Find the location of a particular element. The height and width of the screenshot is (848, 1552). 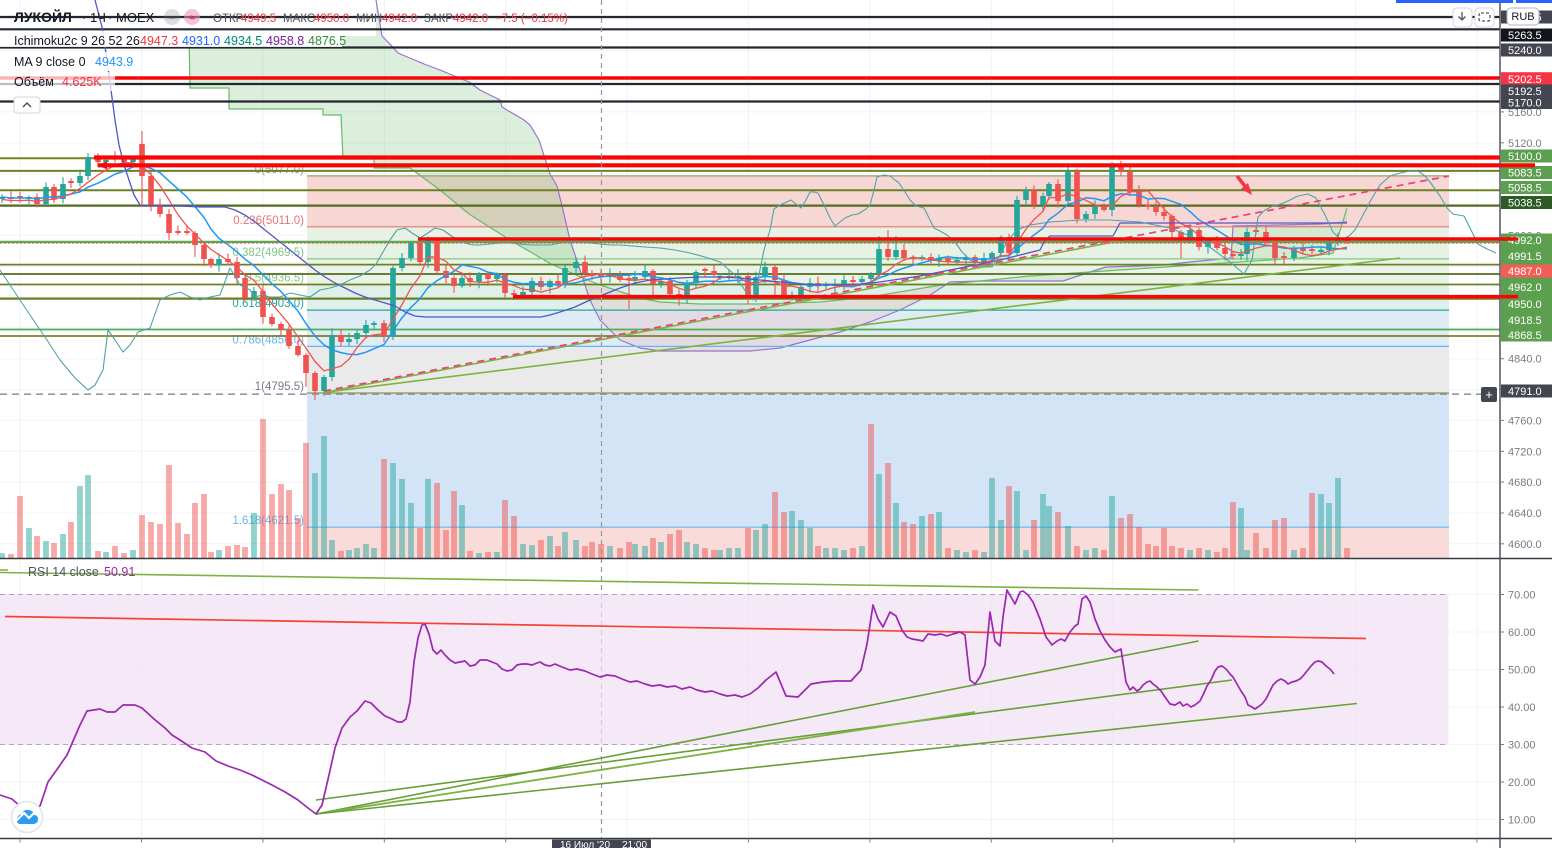

svg-text: 4958.8 is located at coordinates (285, 41).